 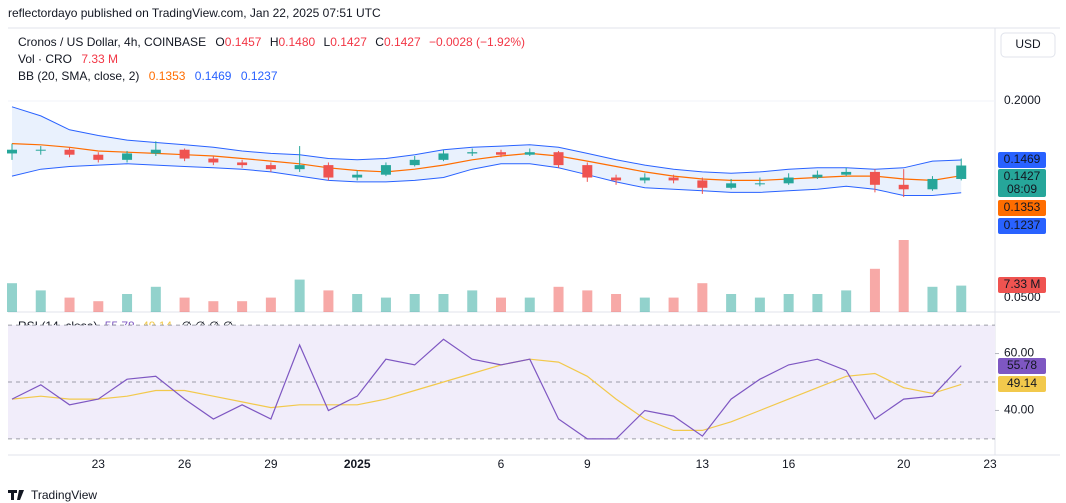 I want to click on ohlc-label: L, so click(x=327, y=42).